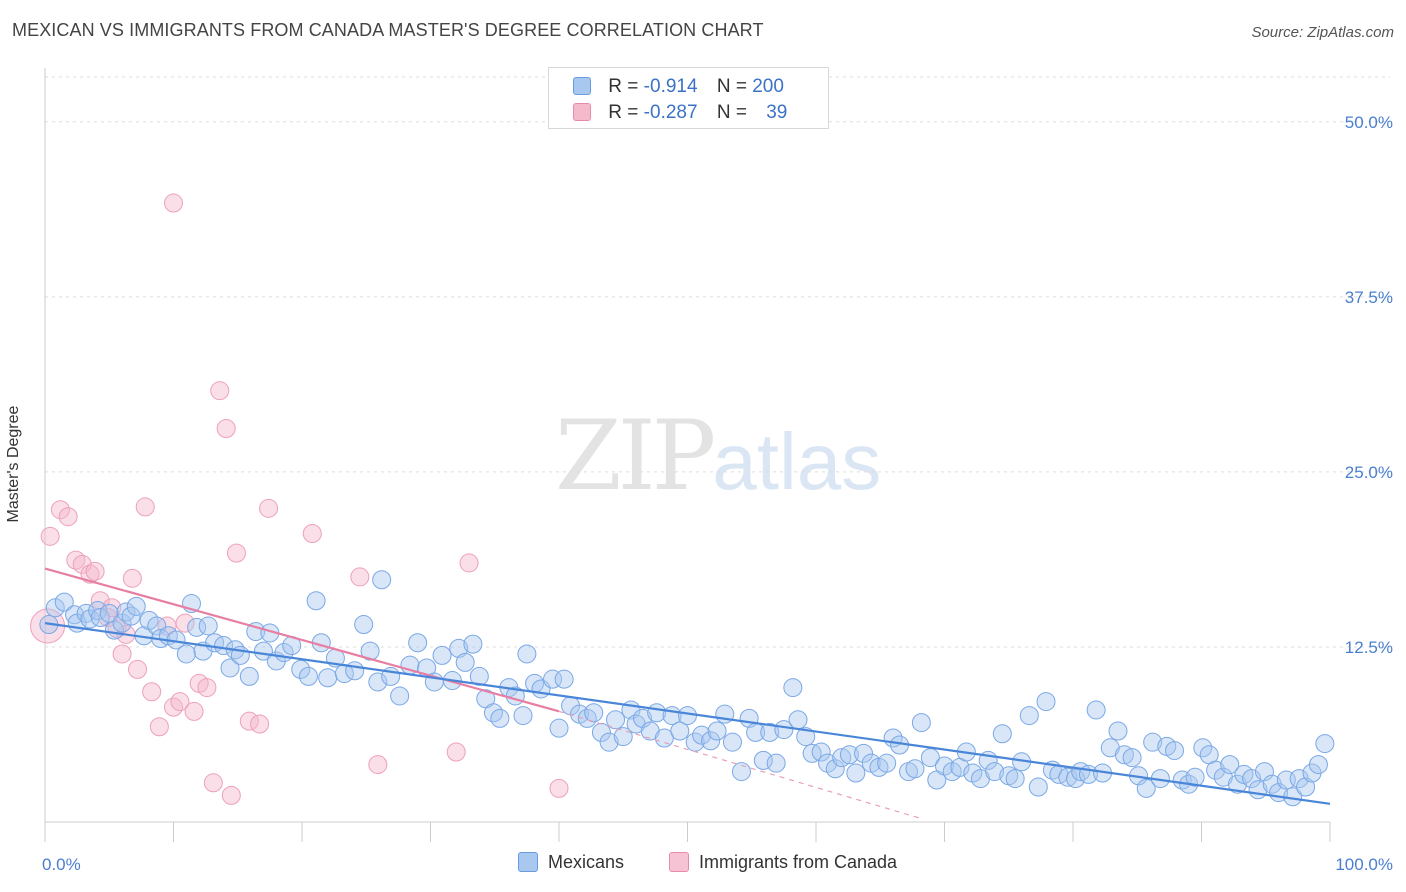  I want to click on bottom-legend-label: Immigrants from Canada, so click(798, 862).